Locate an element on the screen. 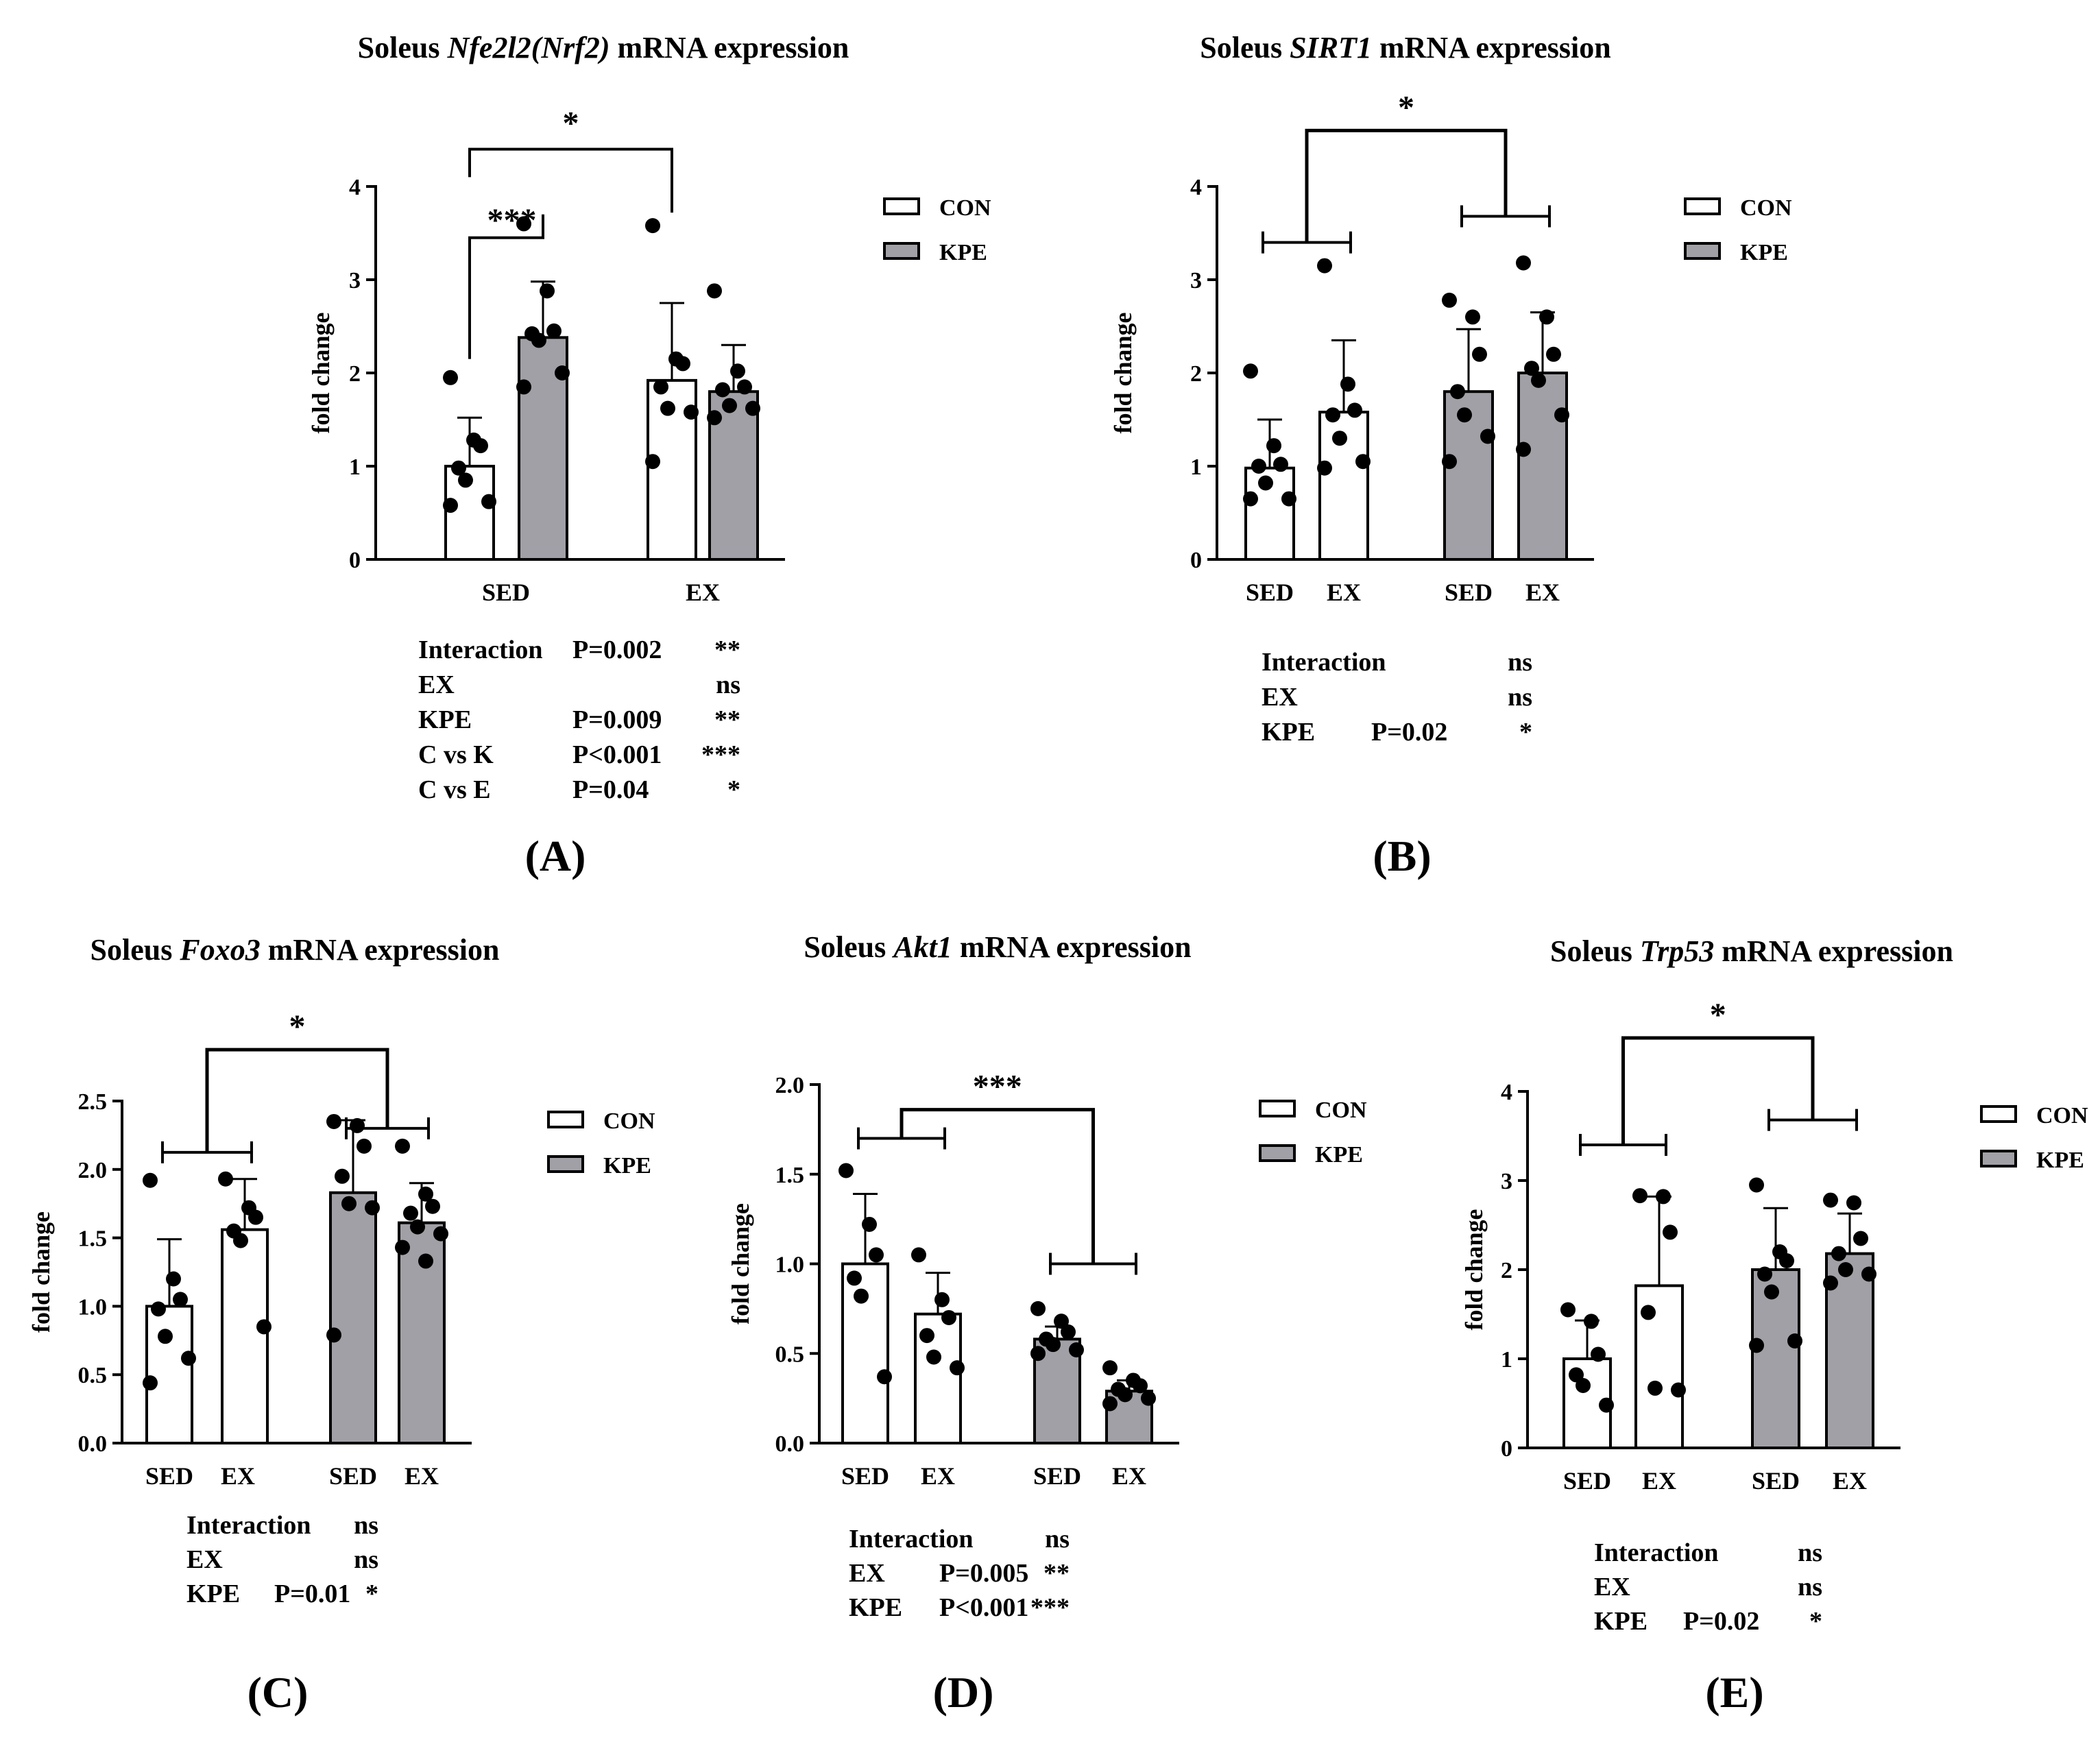 This screenshot has height=1742, width=2100. sig-label: * is located at coordinates (1406, 107).